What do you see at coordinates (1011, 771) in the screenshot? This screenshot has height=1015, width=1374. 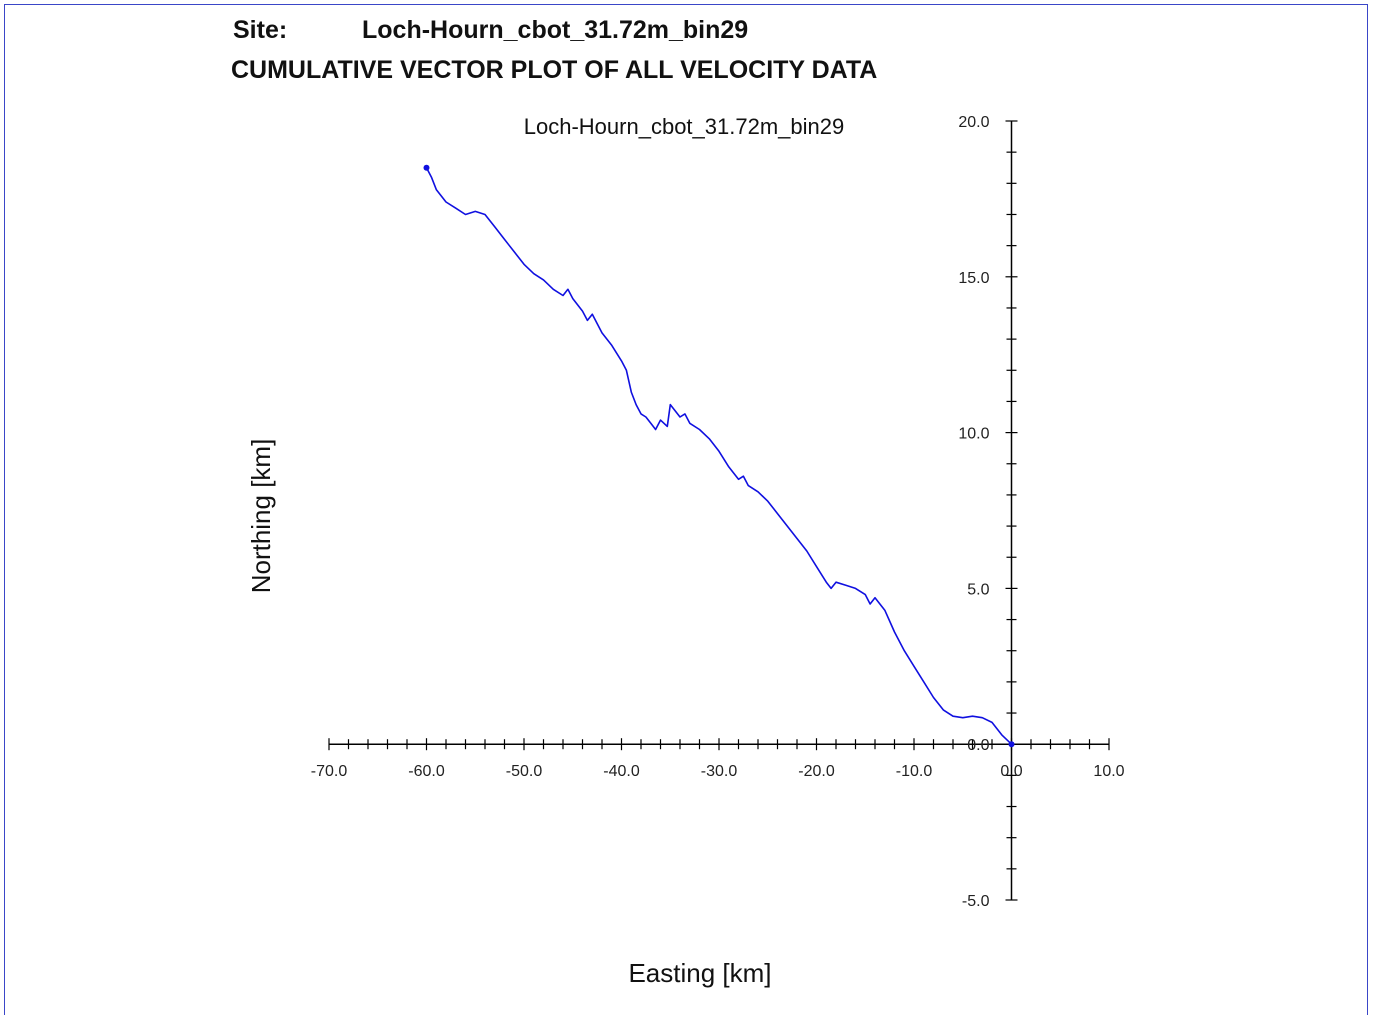 I see `x-tick-label: 0.0` at bounding box center [1011, 771].